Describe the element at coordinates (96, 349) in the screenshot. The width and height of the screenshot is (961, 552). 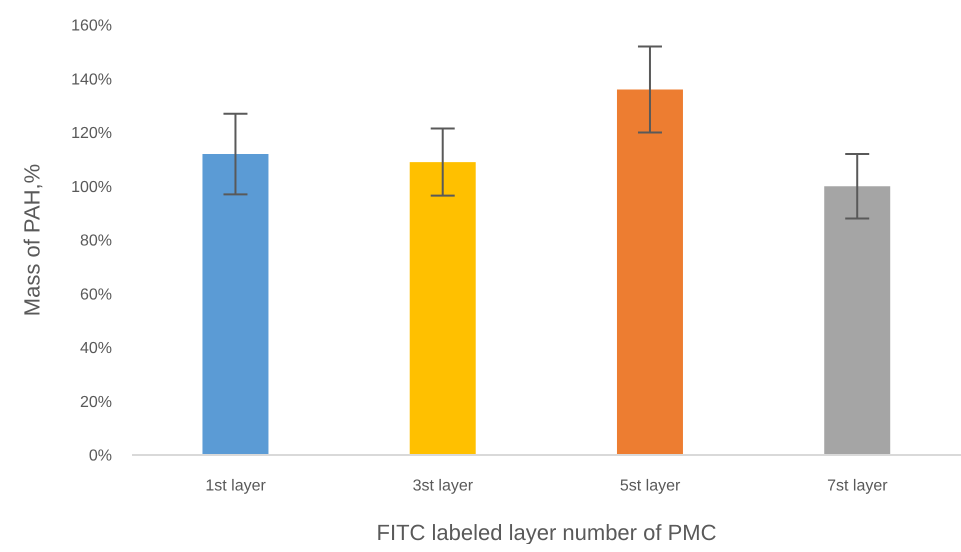
I see `y-tick-label: 40%` at that location.